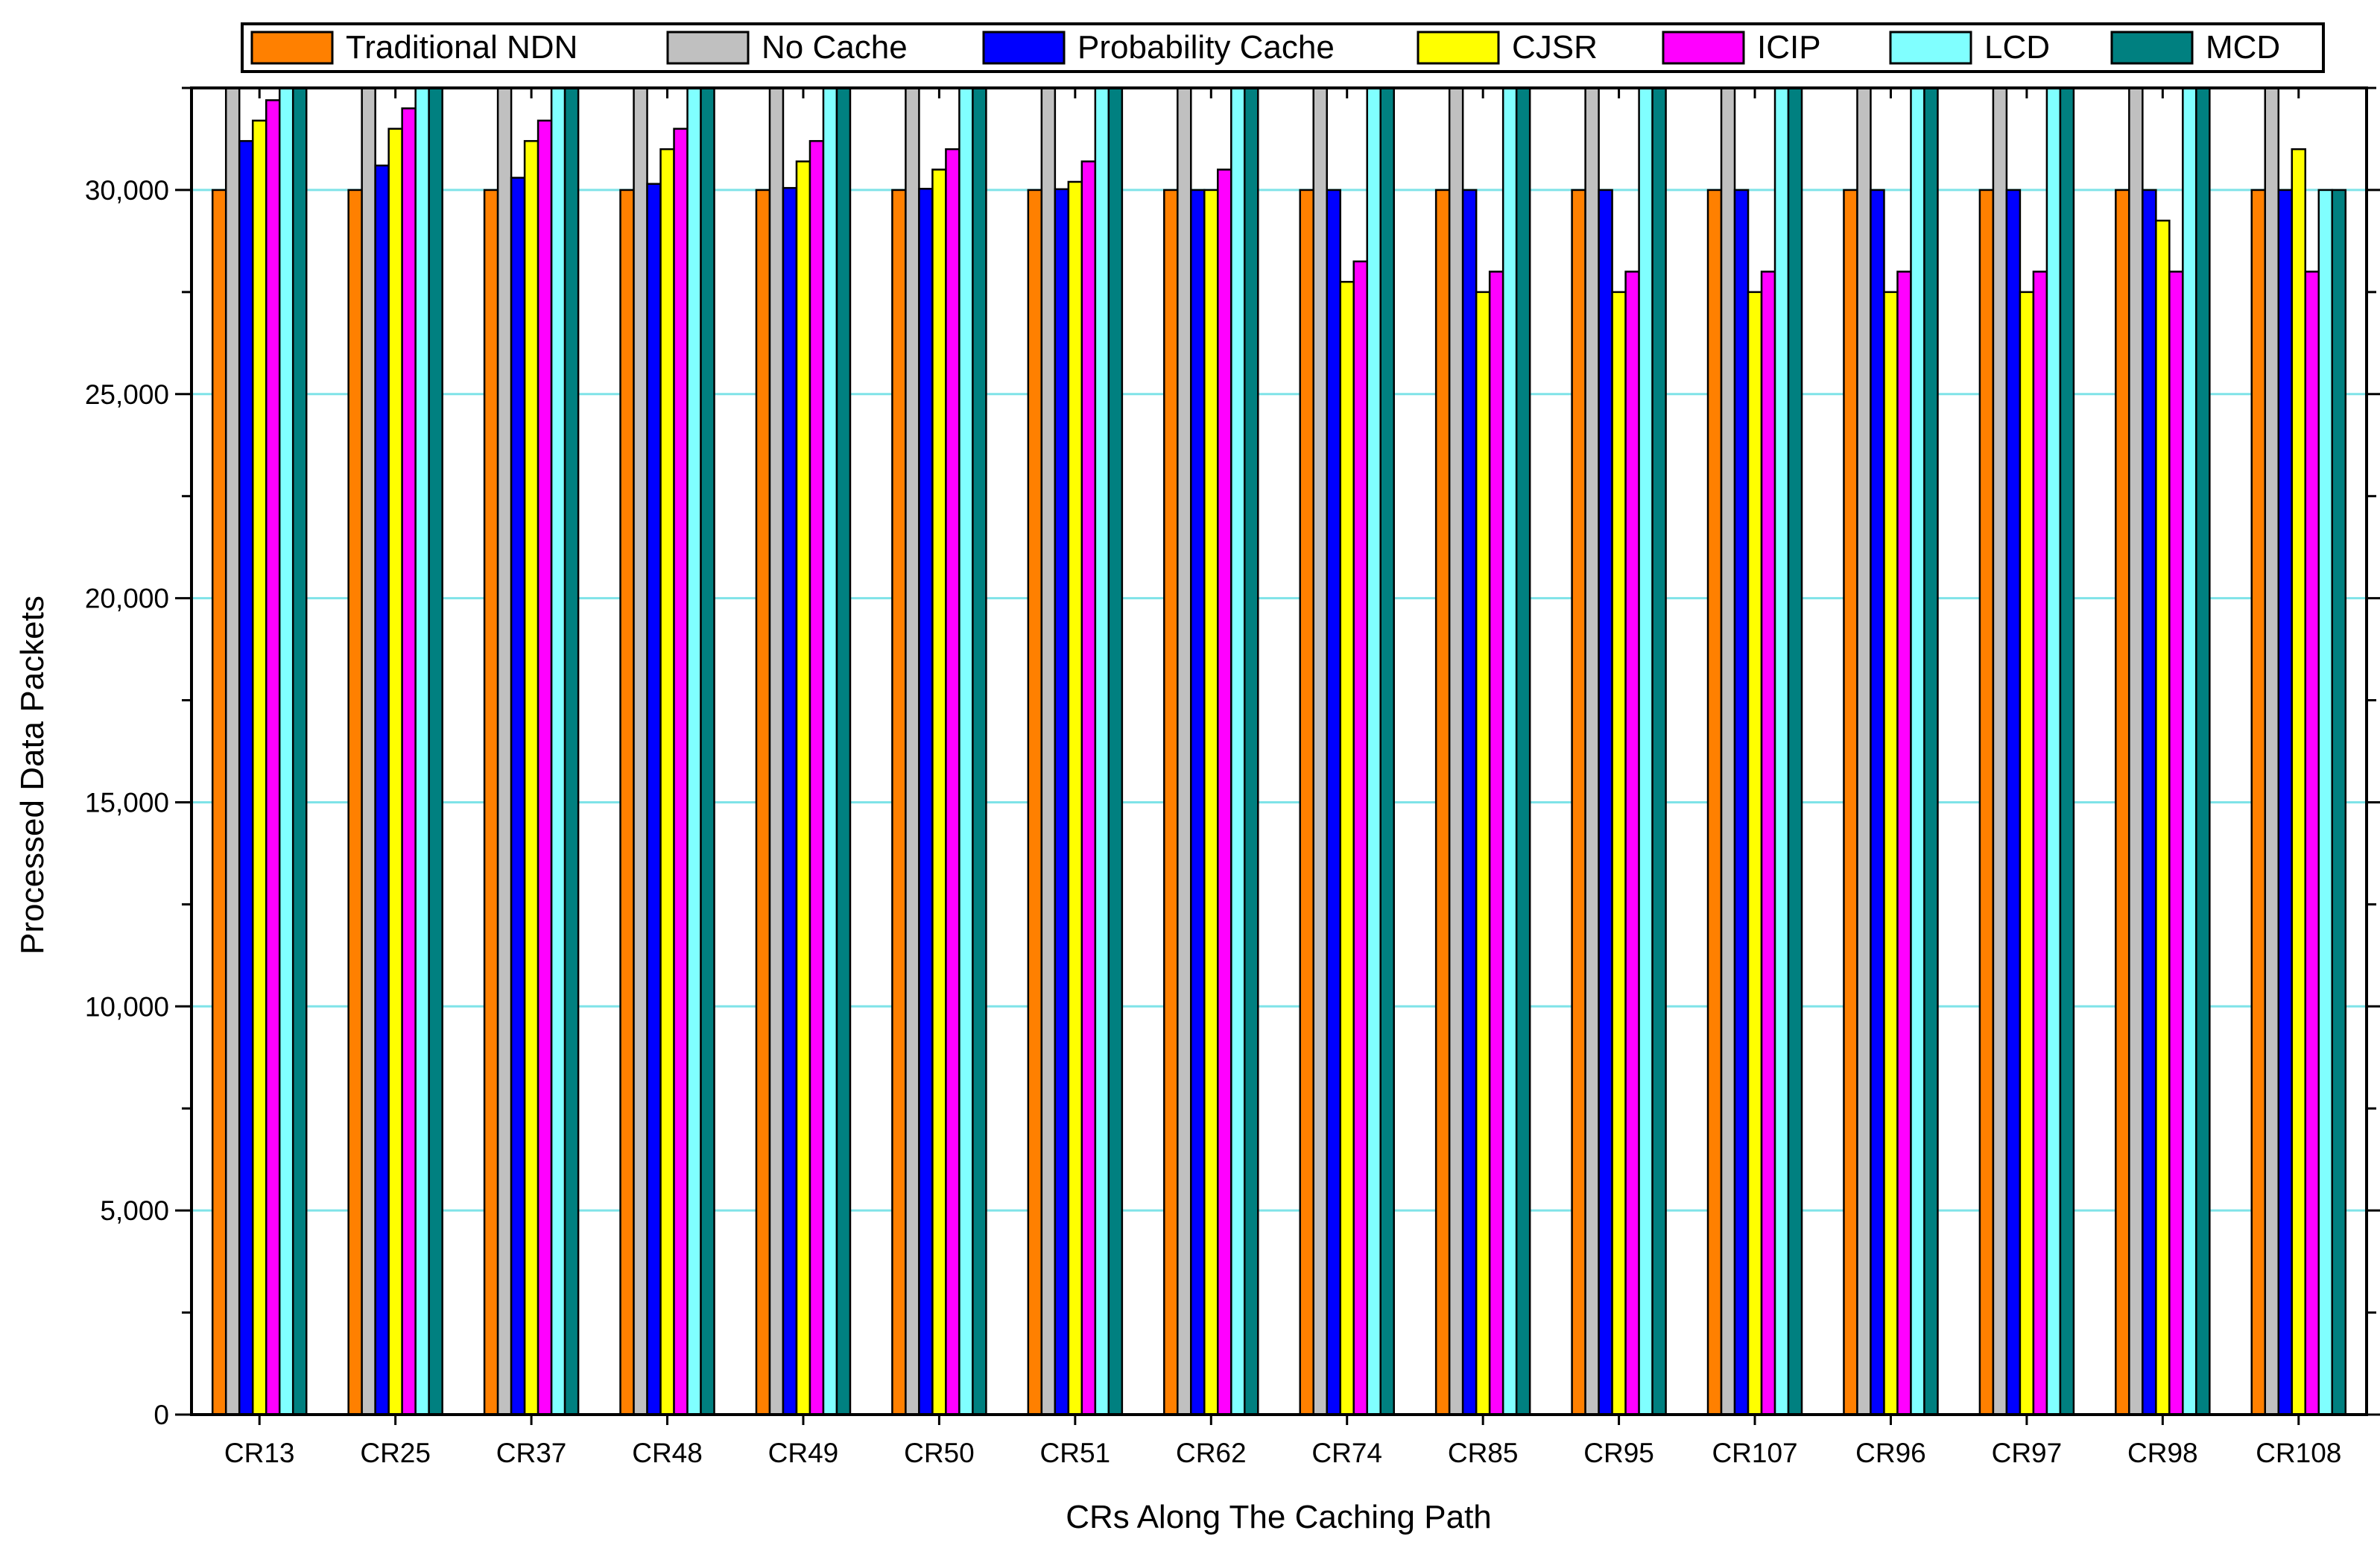 Image resolution: width=2380 pixels, height=1548 pixels. What do you see at coordinates (1387, 751) in the screenshot?
I see `bar-mcd-cr74` at bounding box center [1387, 751].